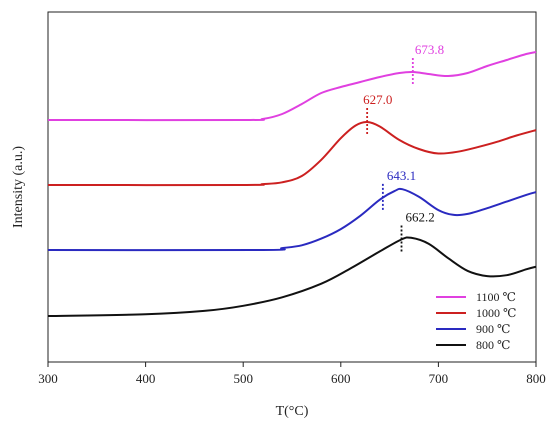 The image size is (550, 425). What do you see at coordinates (377, 99) in the screenshot?
I see `peak-label: 627.0` at bounding box center [377, 99].